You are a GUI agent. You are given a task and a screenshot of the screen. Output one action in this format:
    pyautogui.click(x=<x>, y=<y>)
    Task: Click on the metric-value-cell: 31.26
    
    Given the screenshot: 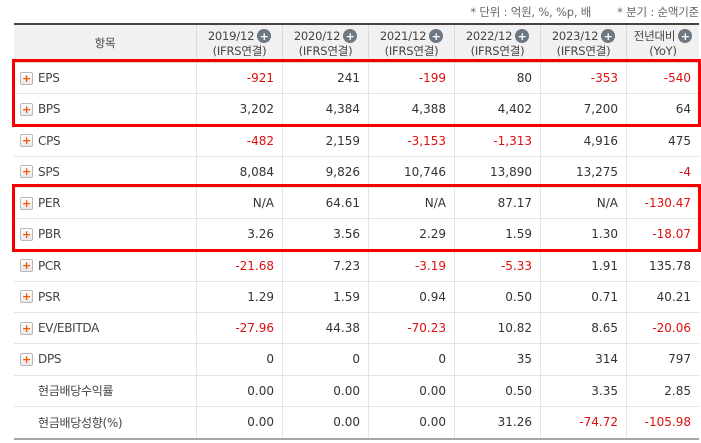 What is the action you would take?
    pyautogui.click(x=497, y=422)
    